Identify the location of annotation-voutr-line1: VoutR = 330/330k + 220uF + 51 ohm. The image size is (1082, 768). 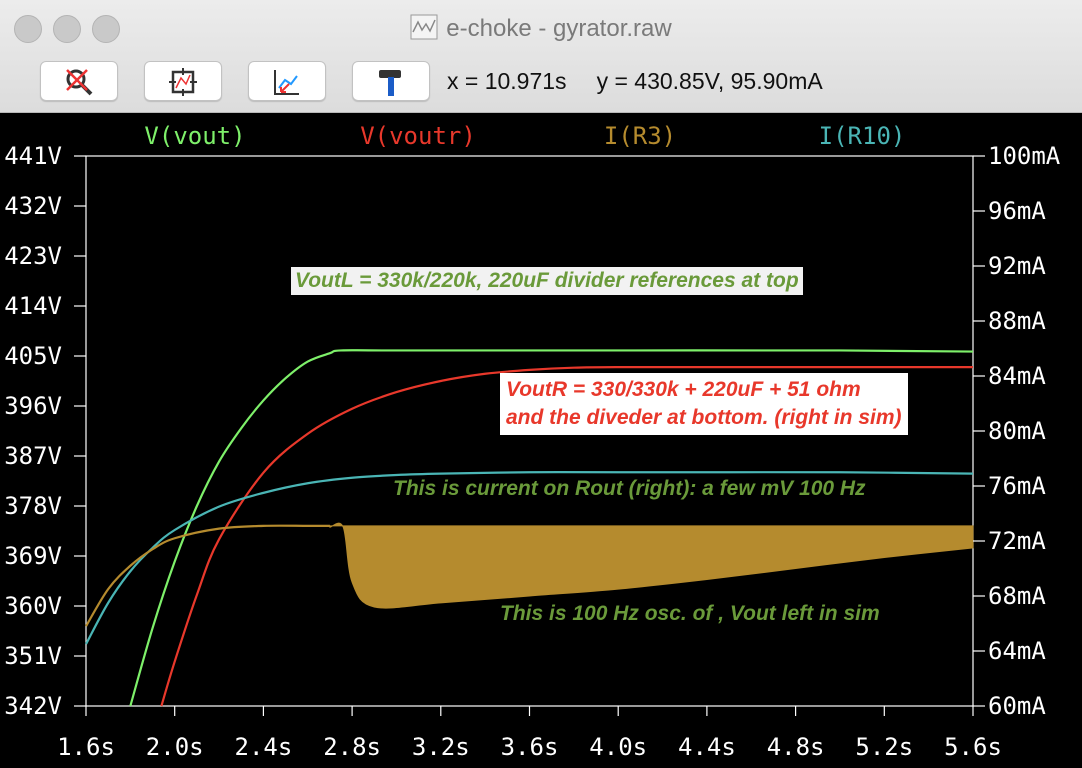
(683, 389).